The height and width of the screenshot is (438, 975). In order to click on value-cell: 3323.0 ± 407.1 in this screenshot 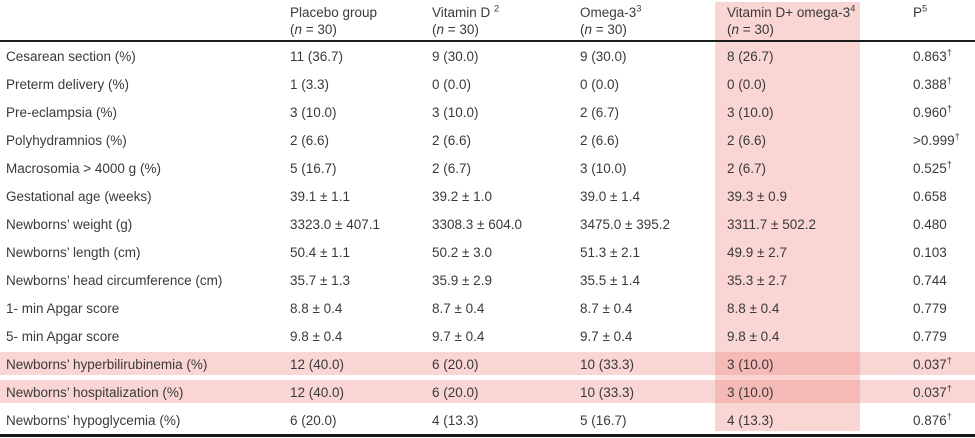, I will do `click(335, 224)`.